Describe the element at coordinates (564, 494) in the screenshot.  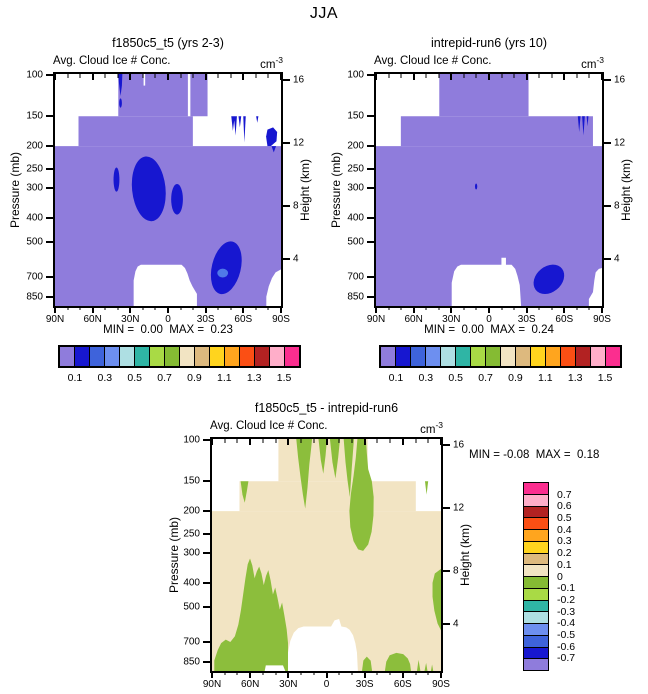
I see `colorbar-tick-label: 0.7` at that location.